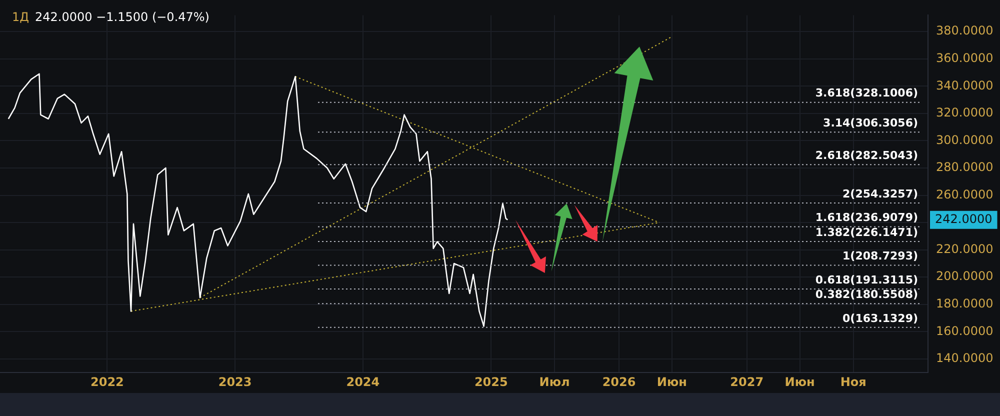 Image resolution: width=1000 pixels, height=416 pixels. I want to click on ref-line-label: 1(208.7293), so click(880, 256).